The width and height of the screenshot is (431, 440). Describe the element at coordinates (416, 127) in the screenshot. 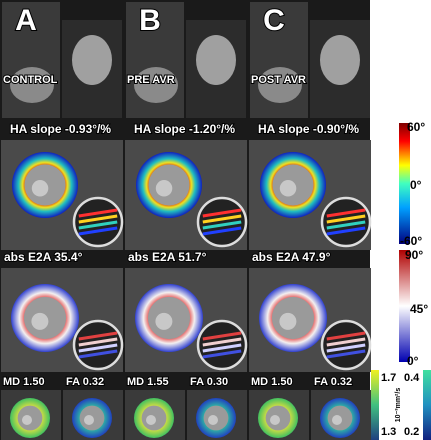

I see `ha-top: 60°` at that location.